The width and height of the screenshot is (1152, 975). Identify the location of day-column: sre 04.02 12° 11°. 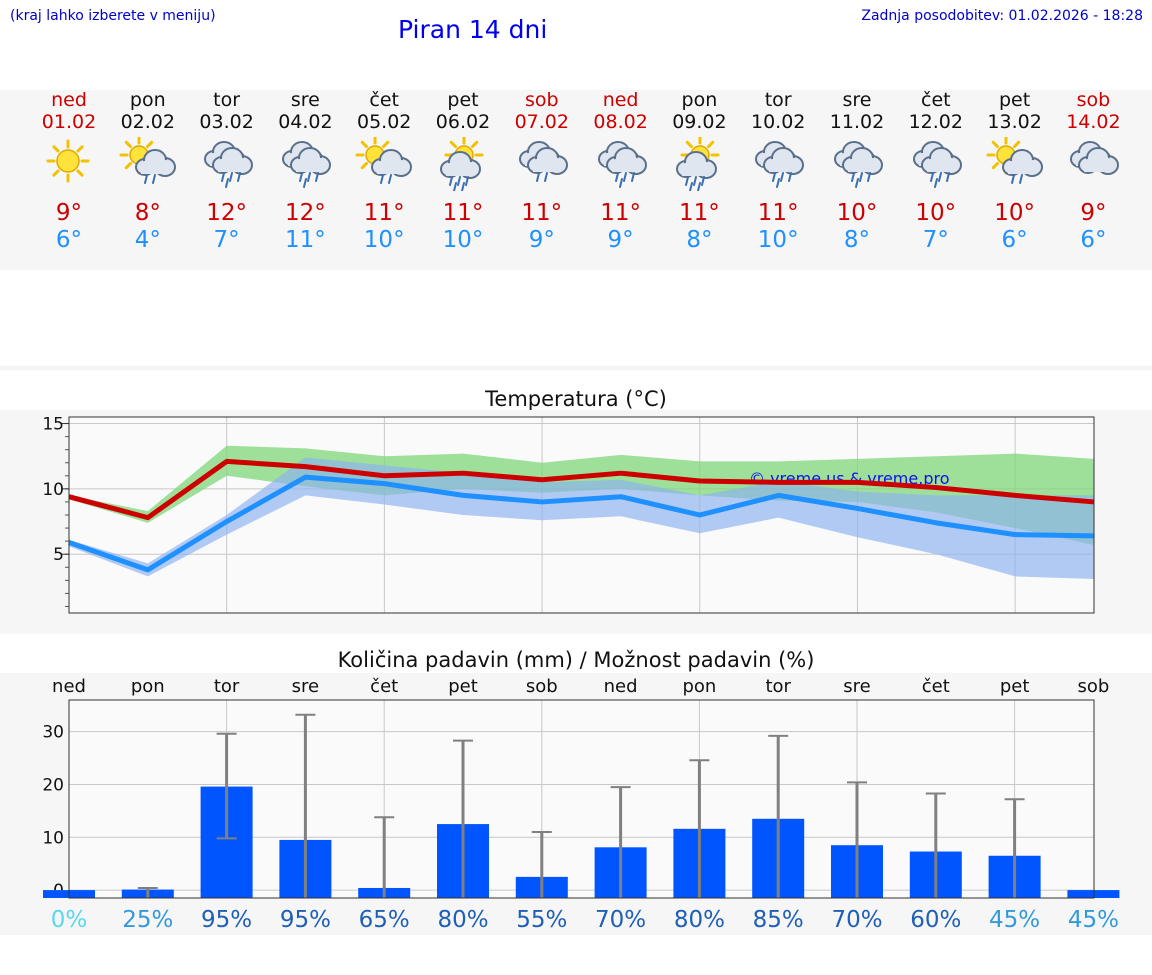
(305, 172).